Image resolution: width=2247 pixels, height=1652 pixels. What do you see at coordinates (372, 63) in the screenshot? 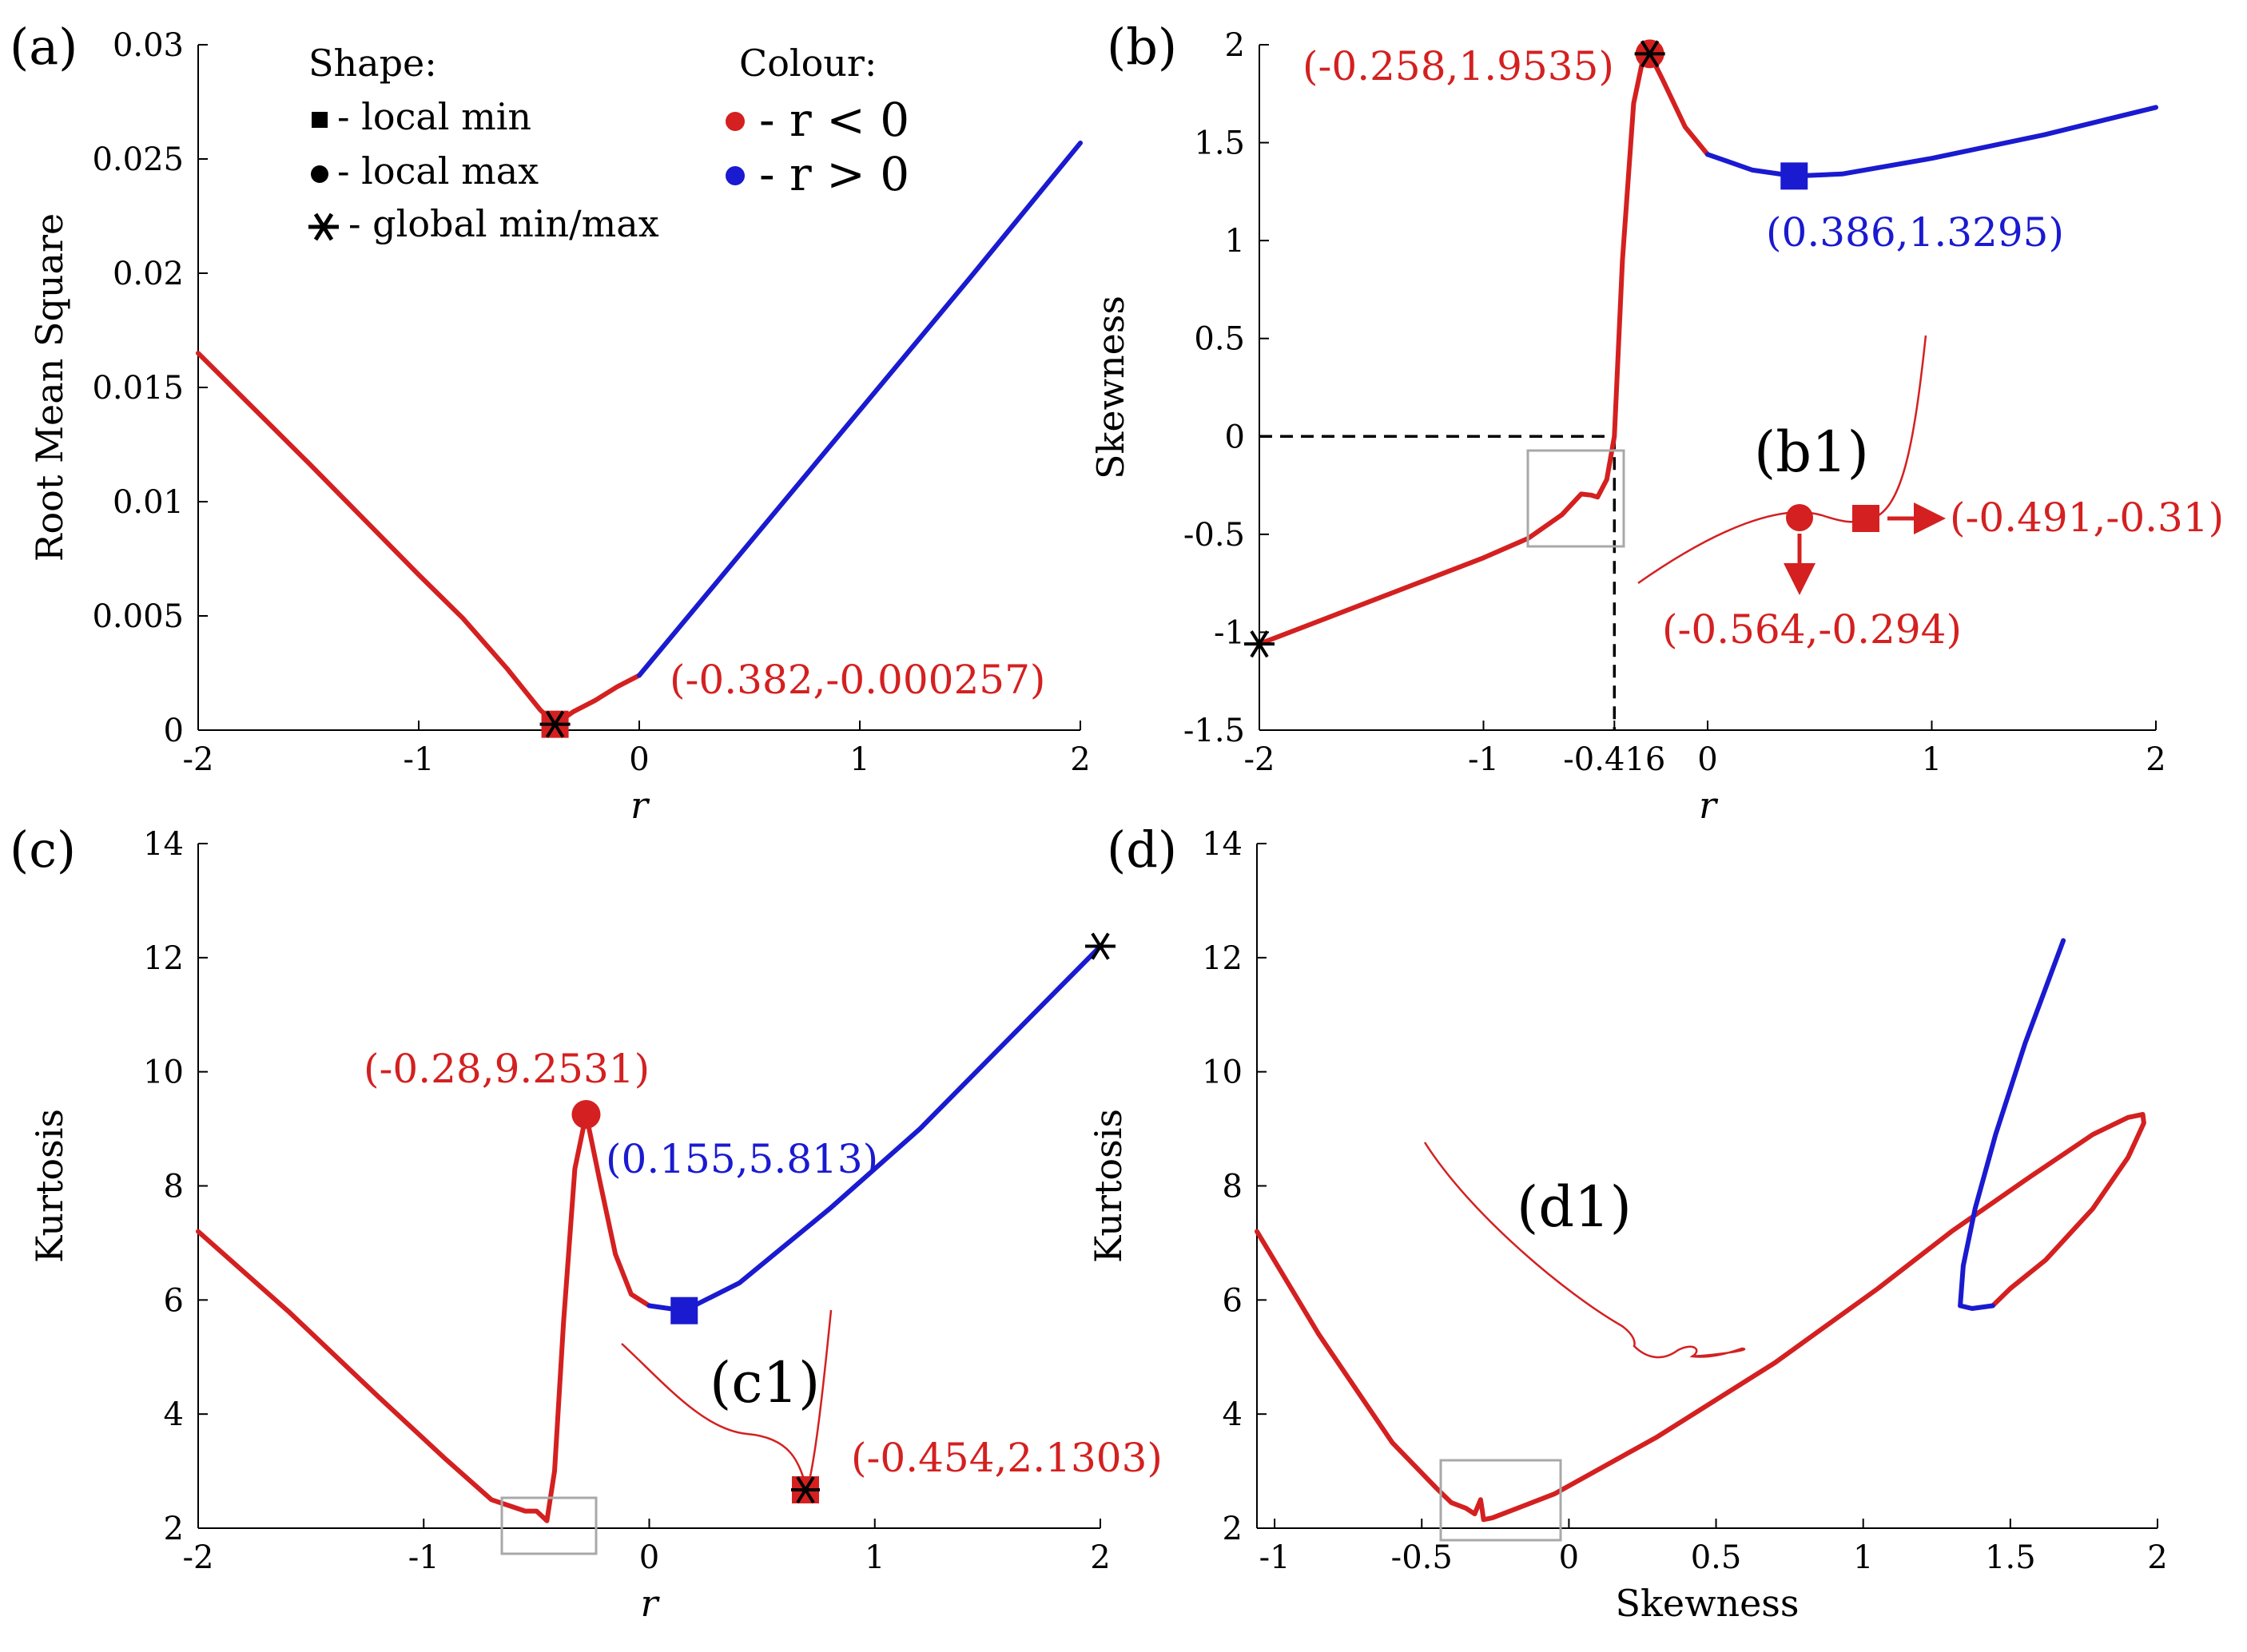
I see `legend-shape-title: Shape:` at bounding box center [372, 63].